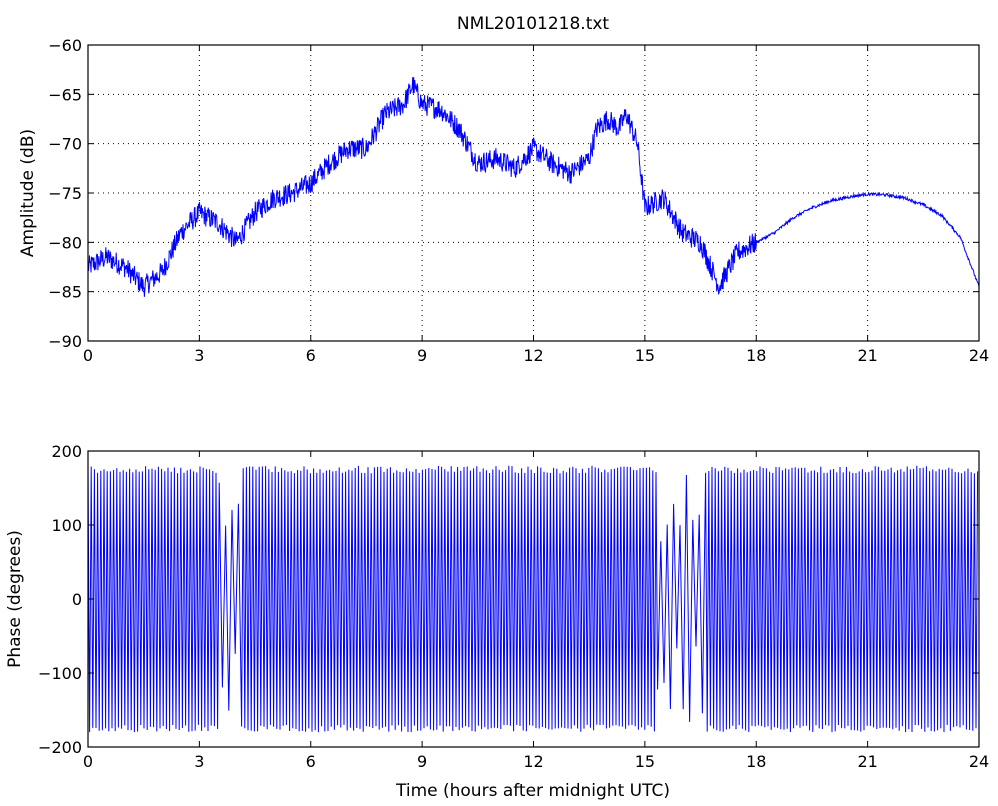  What do you see at coordinates (311, 761) in the screenshot?
I see `phase-xtick-label: 6` at bounding box center [311, 761].